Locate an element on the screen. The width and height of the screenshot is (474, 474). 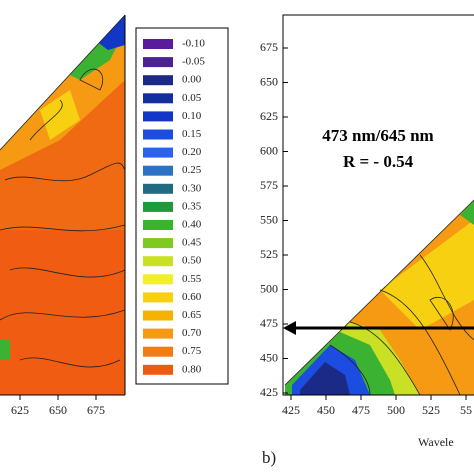
legend-label: 0.25 is located at coordinates (192, 170).